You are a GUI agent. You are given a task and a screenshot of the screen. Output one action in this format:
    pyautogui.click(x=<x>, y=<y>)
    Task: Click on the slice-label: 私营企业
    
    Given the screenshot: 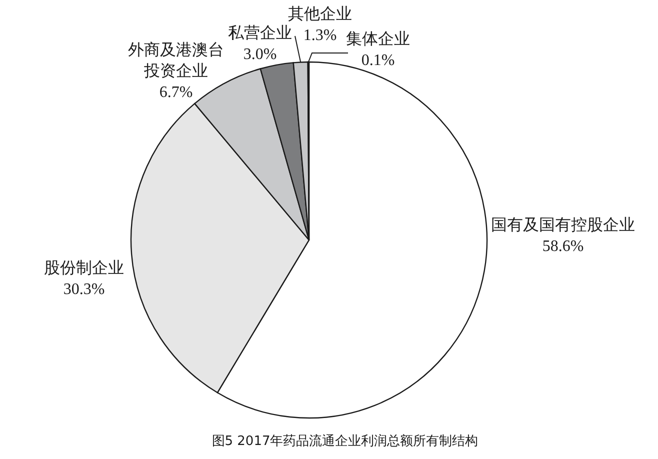 What is the action you would take?
    pyautogui.click(x=260, y=33)
    